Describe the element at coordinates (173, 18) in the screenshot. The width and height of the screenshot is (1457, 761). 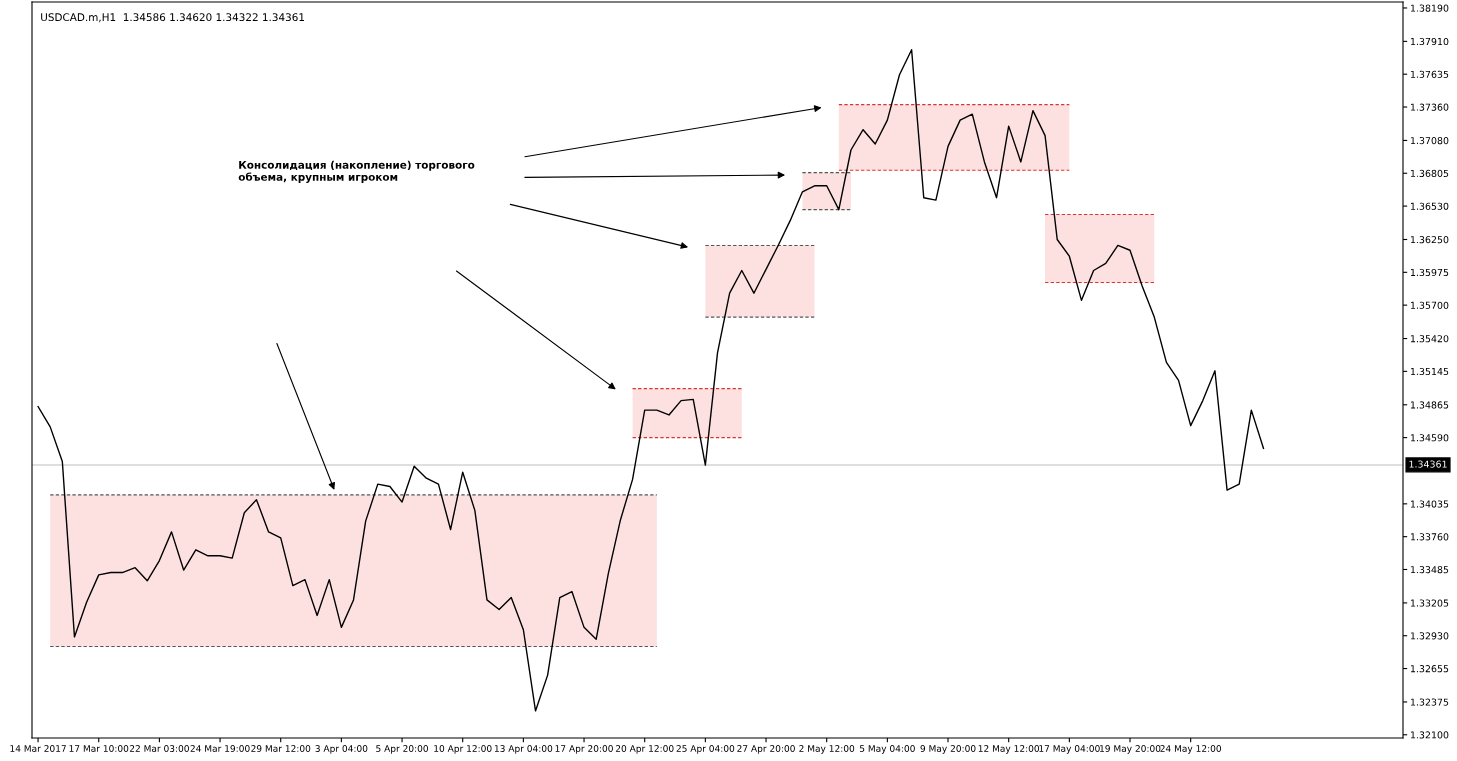
I see `text: USDCAD.m,H1 1.34586 1.34620 1.34322 1.34361` at that location.